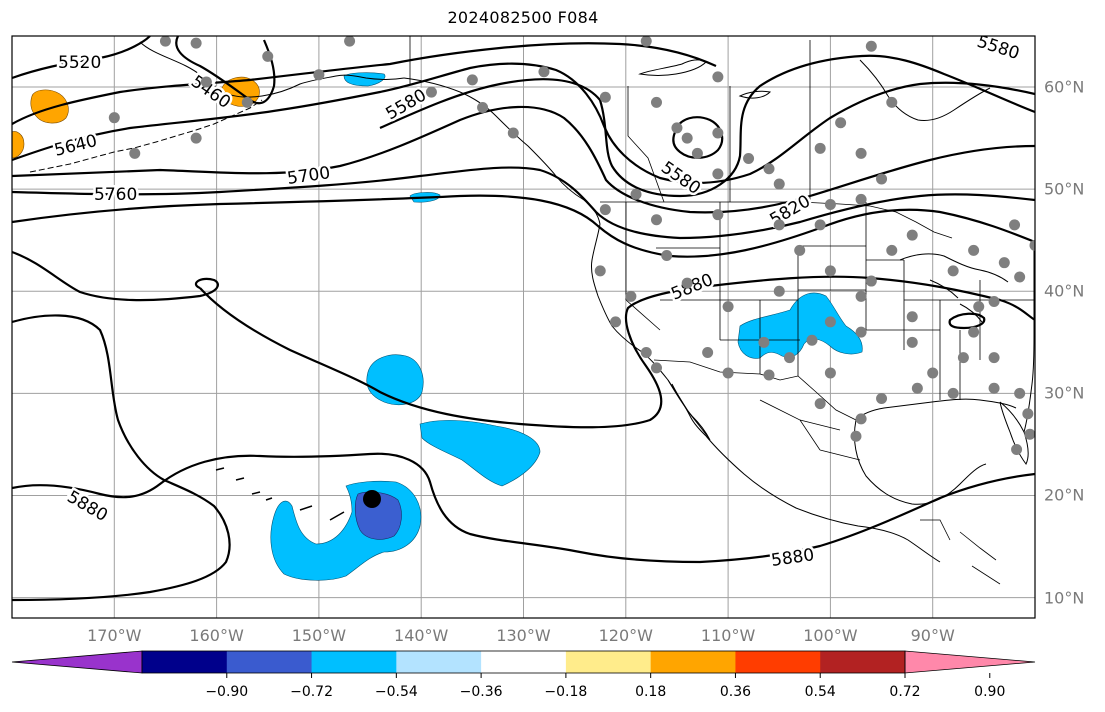  What do you see at coordinates (960, 552) in the screenshot?
I see `central-america-borders` at bounding box center [960, 552].